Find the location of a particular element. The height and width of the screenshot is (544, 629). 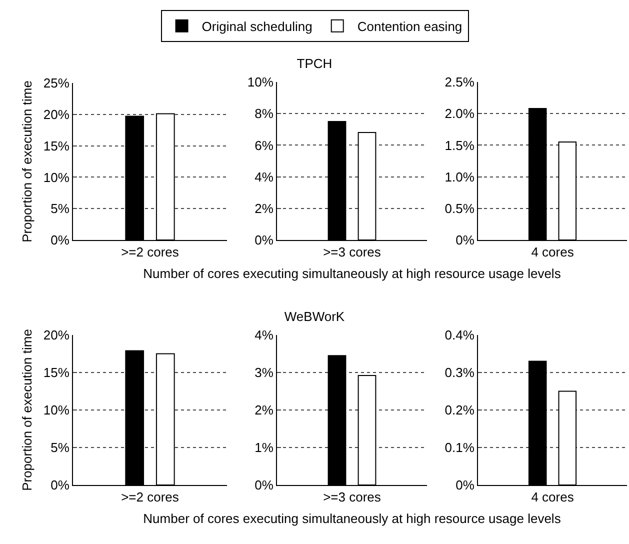

y-tick-label: 25% is located at coordinates (56, 83).